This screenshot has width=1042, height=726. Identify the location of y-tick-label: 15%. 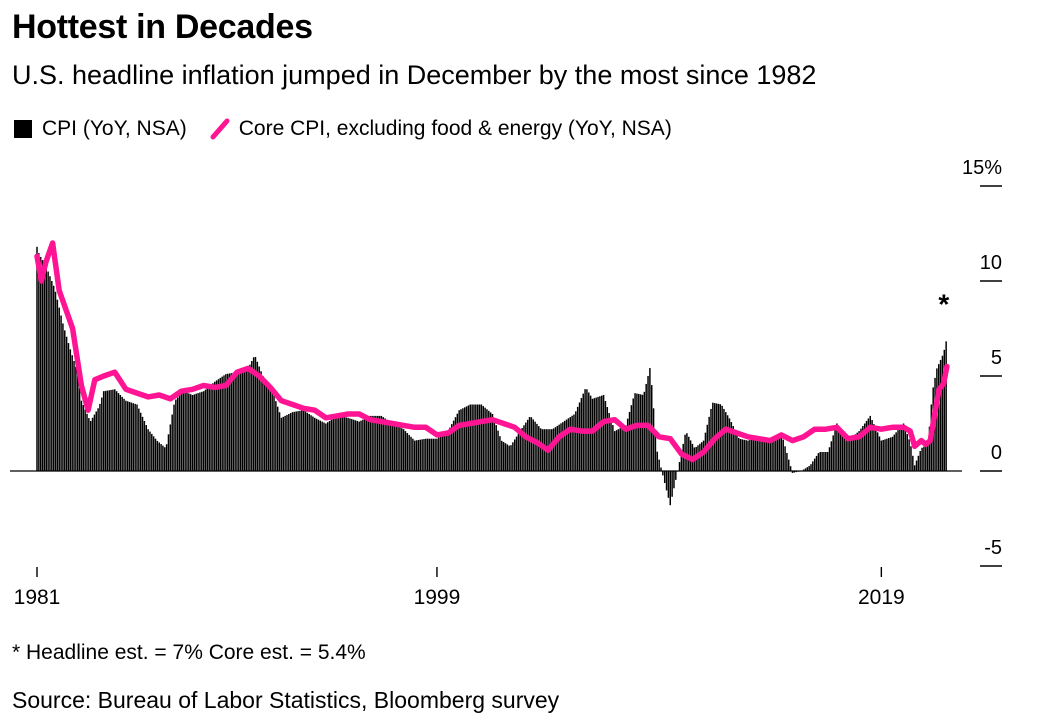
(982, 168).